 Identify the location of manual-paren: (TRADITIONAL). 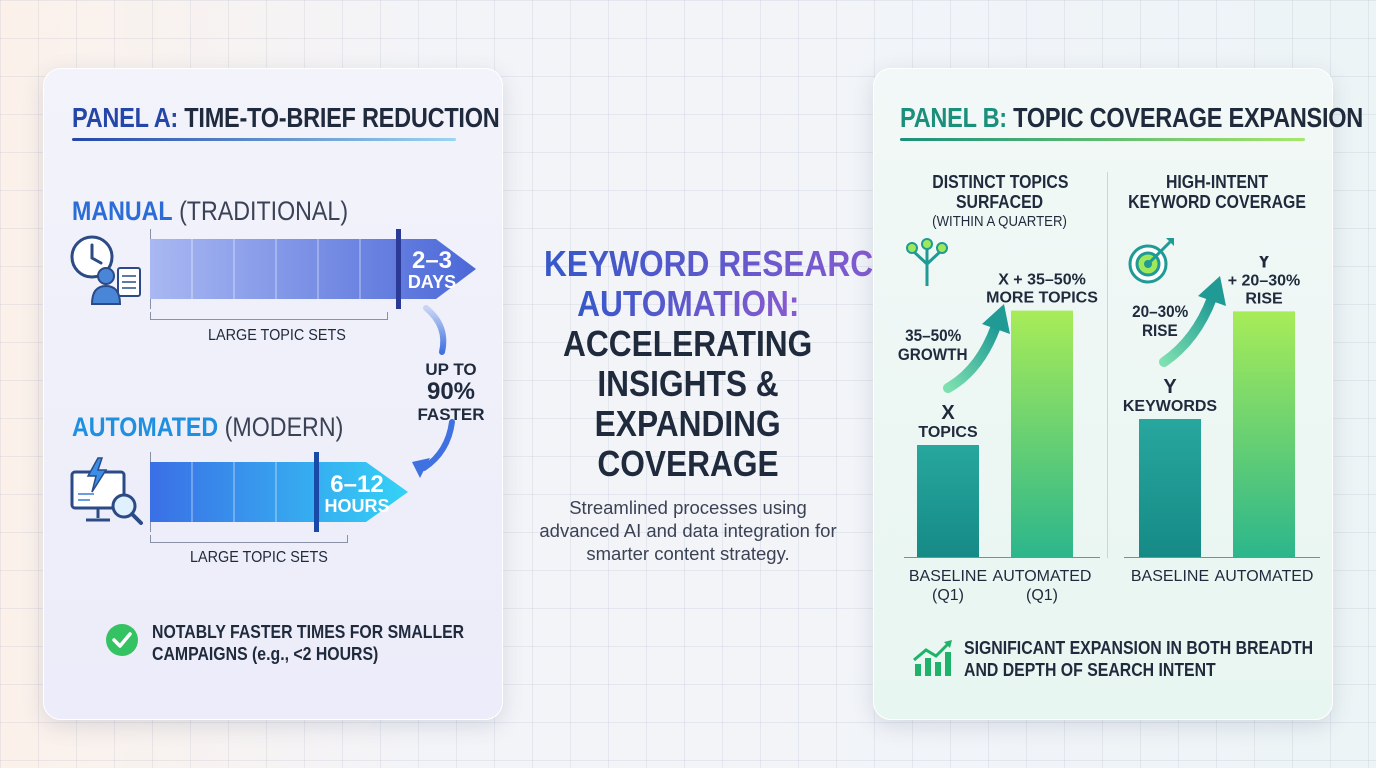
(264, 211).